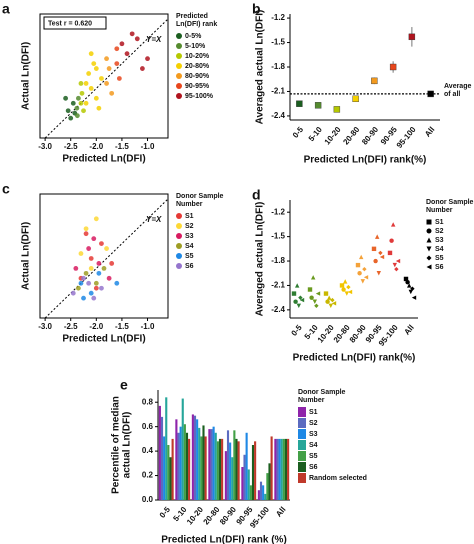 The image size is (474, 544). Describe the element at coordinates (256, 195) in the screenshot. I see `panel-letter: d` at that location.